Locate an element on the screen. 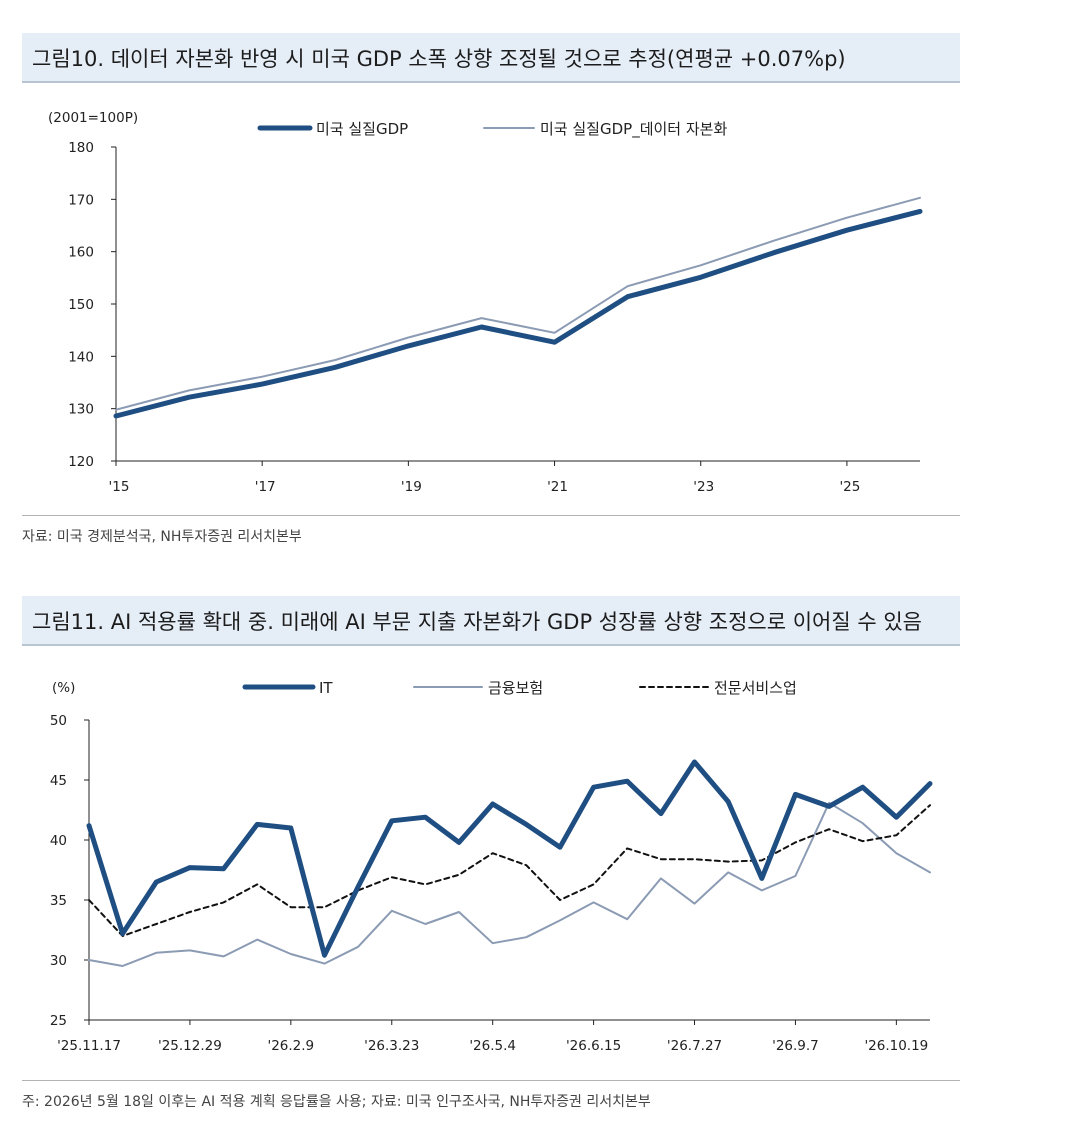 The width and height of the screenshot is (1080, 1141). chart1-unit-label: (2001=100P) is located at coordinates (93, 118).